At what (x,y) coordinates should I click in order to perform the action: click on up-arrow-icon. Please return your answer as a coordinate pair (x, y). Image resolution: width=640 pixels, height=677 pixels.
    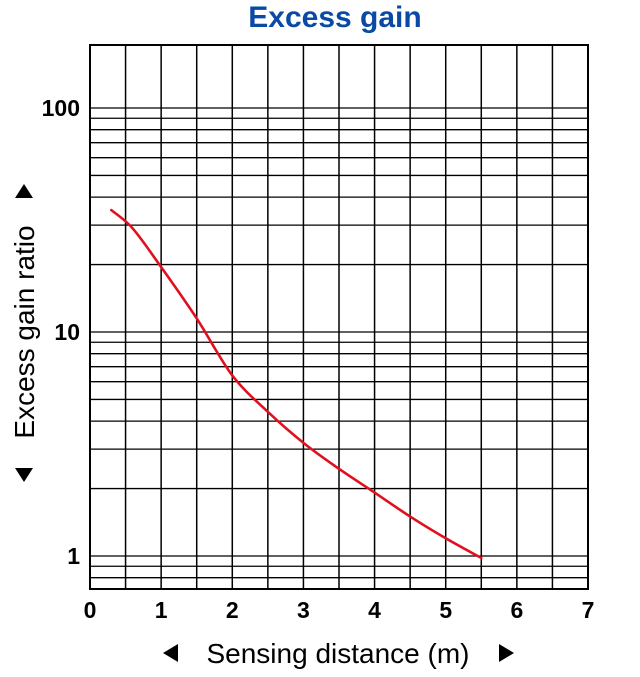
    Looking at the image, I should click on (24, 191).